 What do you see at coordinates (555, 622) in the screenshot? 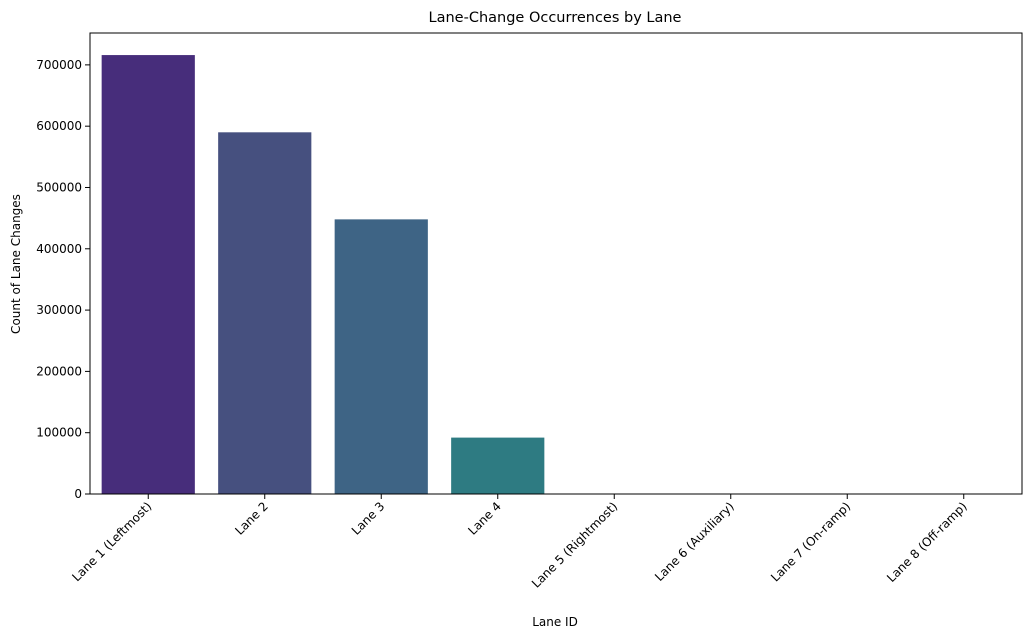
I see `x-axis-label: Lane ID` at bounding box center [555, 622].